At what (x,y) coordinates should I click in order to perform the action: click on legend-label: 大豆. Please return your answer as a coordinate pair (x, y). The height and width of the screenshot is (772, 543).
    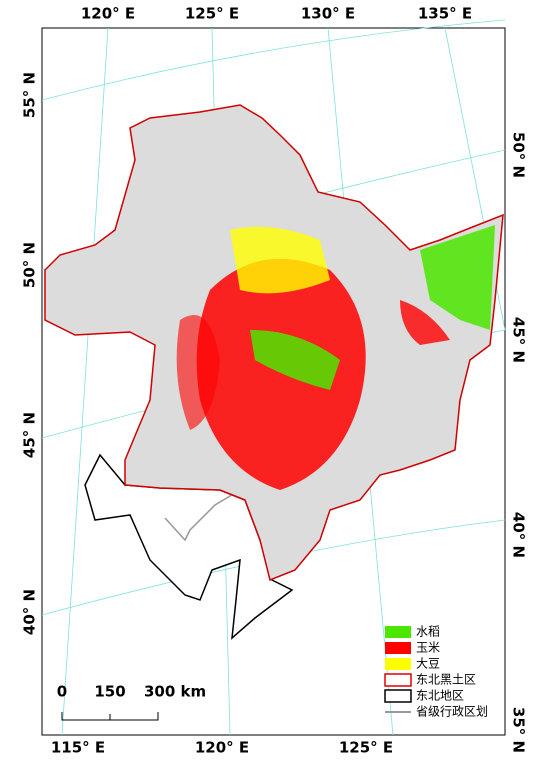
    Looking at the image, I should click on (428, 664).